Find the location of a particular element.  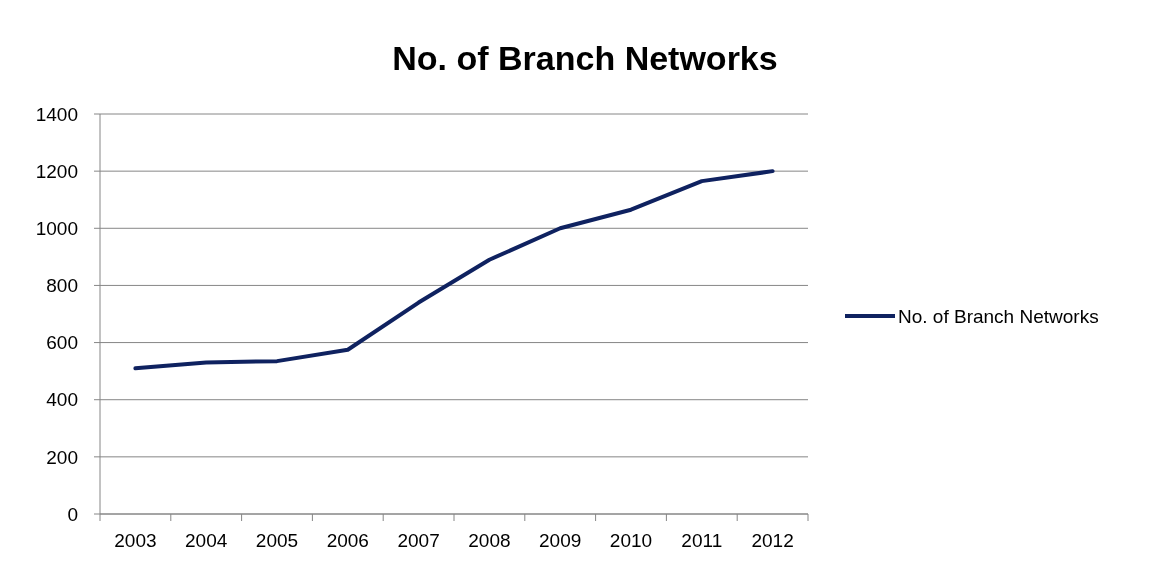

chart-title: No. of Branch Networks is located at coordinates (585, 58).